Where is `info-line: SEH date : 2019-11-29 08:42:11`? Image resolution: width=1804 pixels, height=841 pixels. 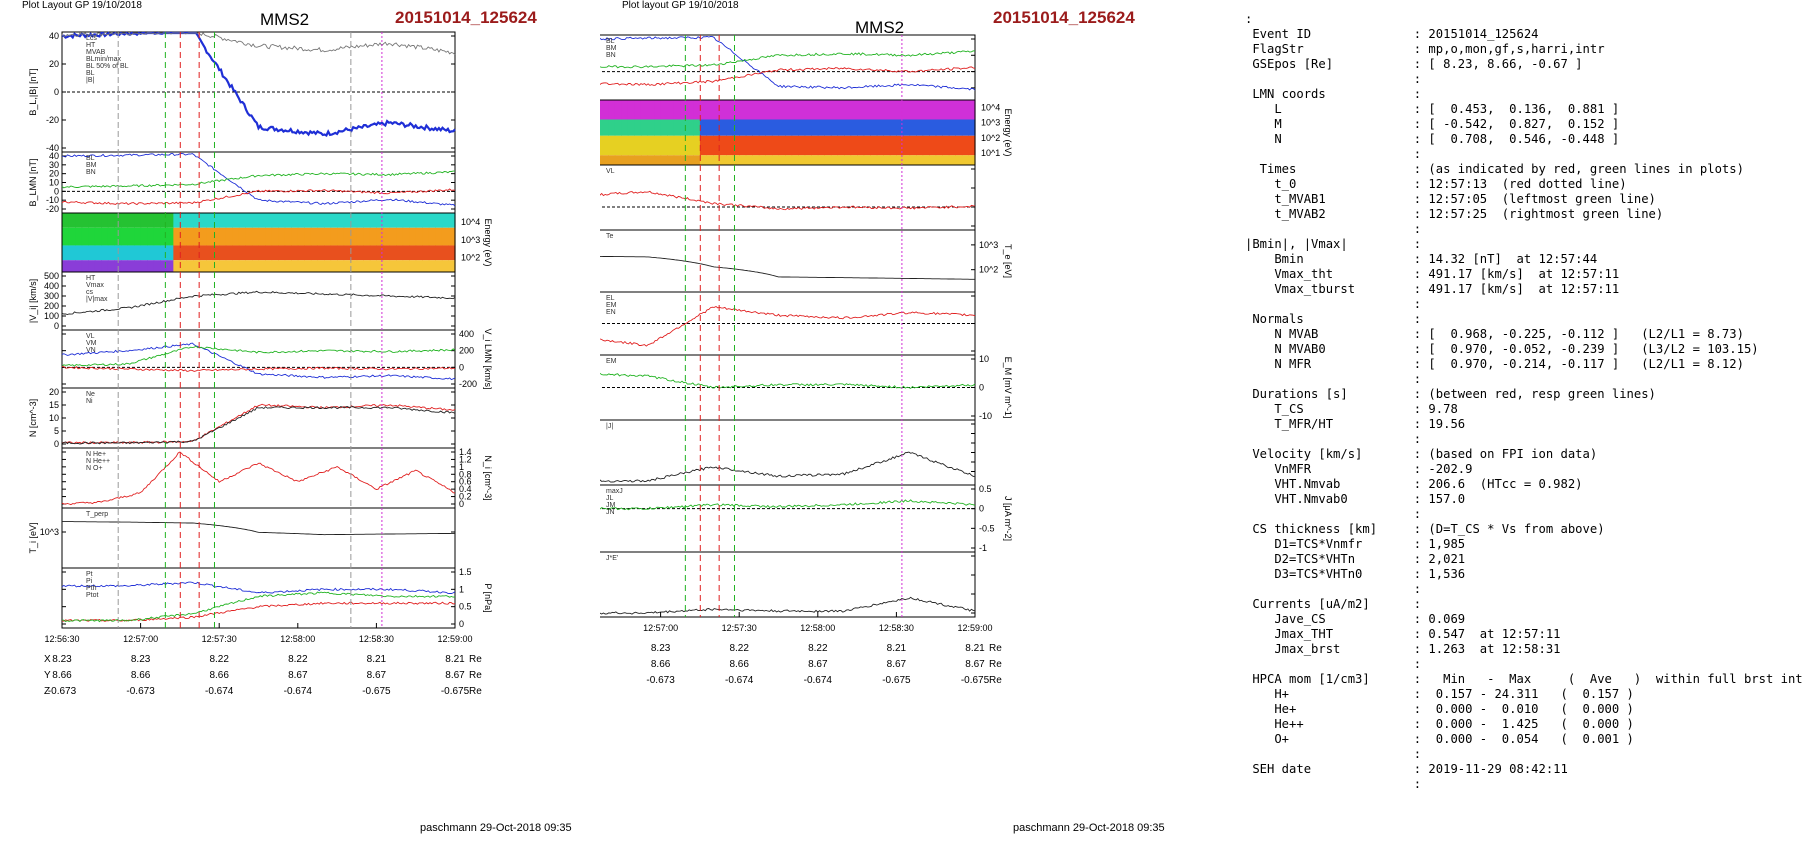
info-line: SEH date : 2019-11-29 08:42:11 is located at coordinates (1406, 769).